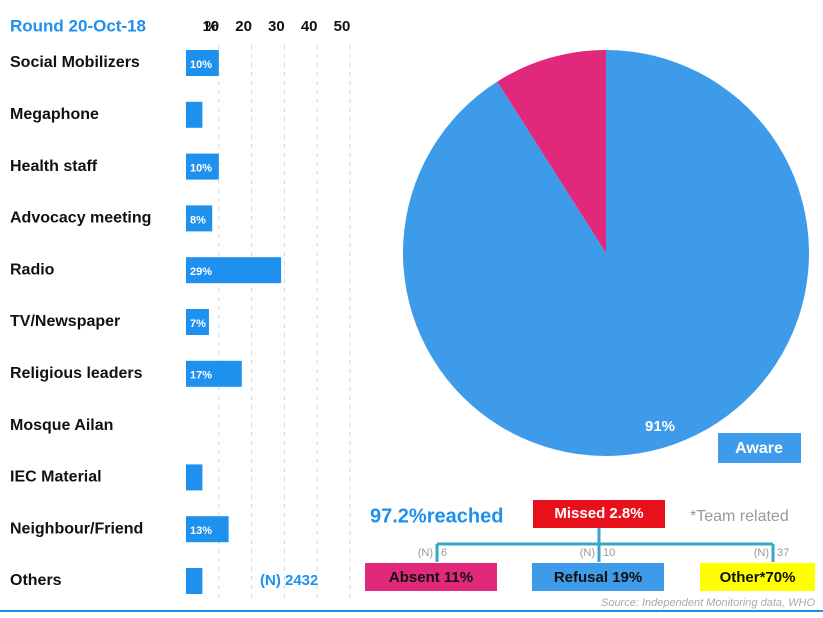  What do you see at coordinates (609, 553) in the screenshot?
I see `n-value: 10` at bounding box center [609, 553].